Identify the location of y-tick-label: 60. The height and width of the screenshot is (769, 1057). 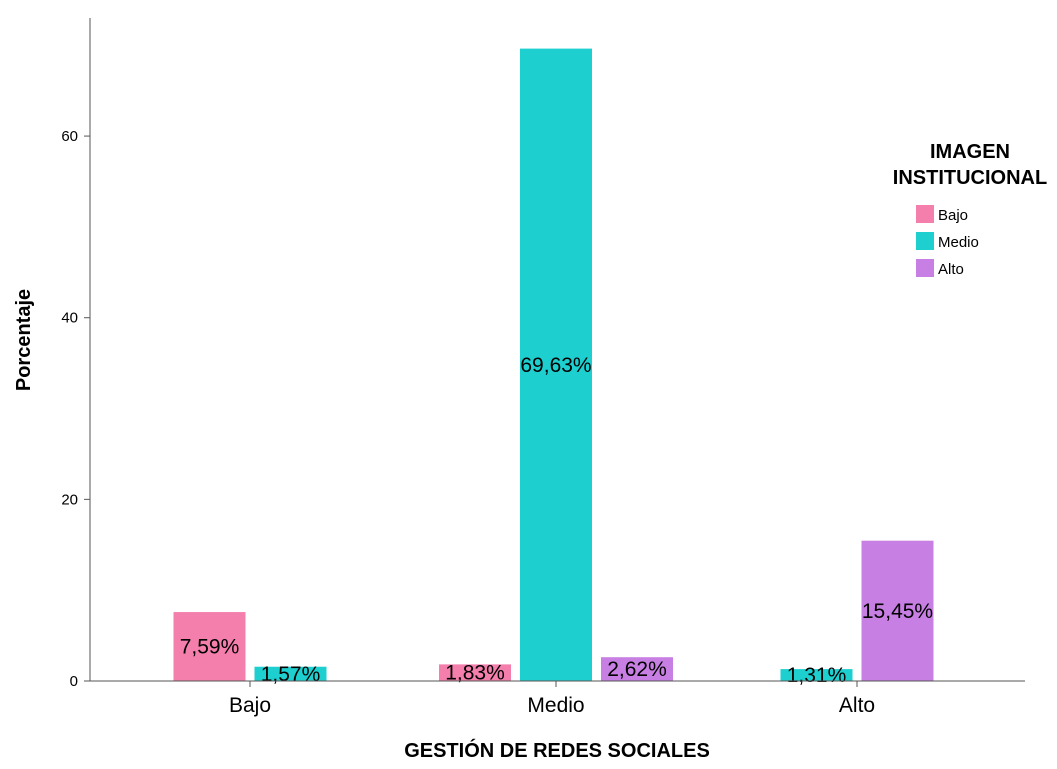
(69, 136).